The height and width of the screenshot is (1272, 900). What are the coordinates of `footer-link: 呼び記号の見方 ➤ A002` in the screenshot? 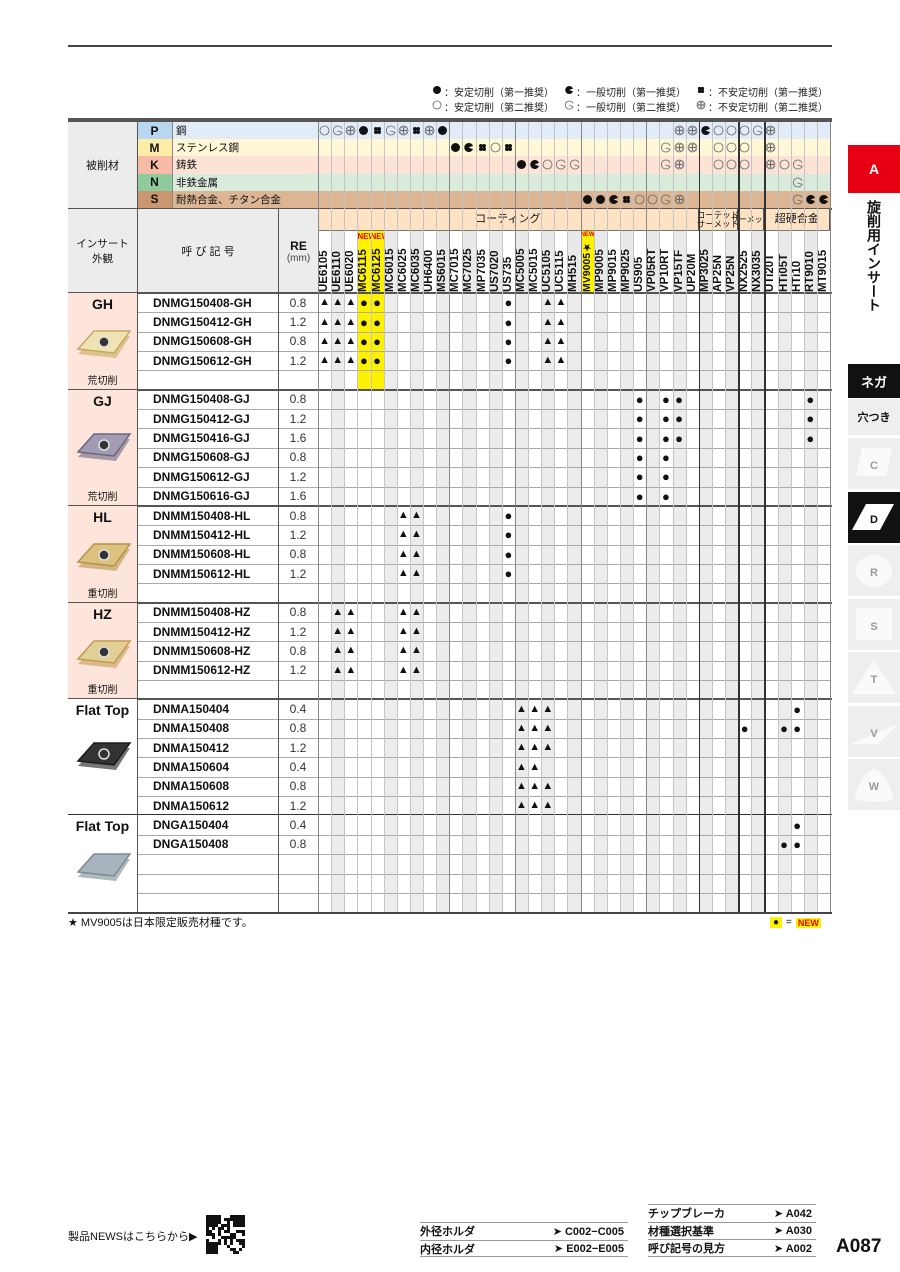 It's located at (732, 1247).